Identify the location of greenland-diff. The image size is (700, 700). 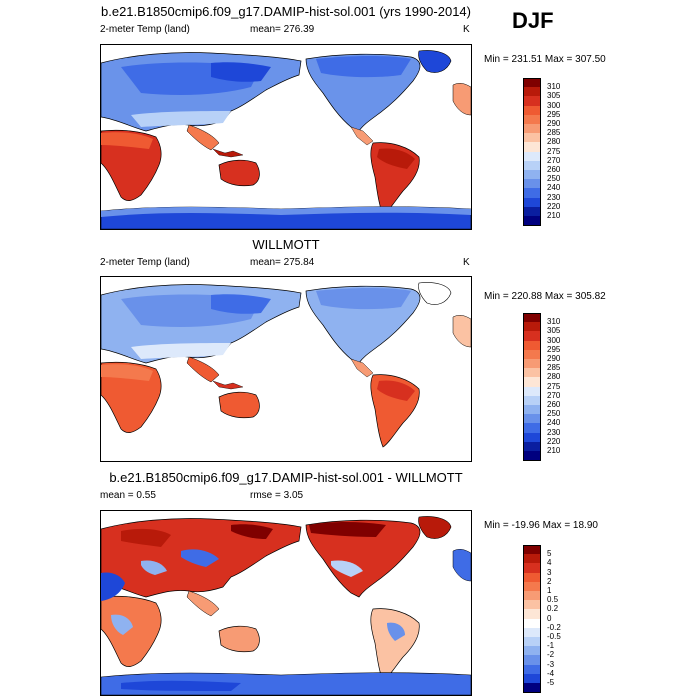
(435, 527).